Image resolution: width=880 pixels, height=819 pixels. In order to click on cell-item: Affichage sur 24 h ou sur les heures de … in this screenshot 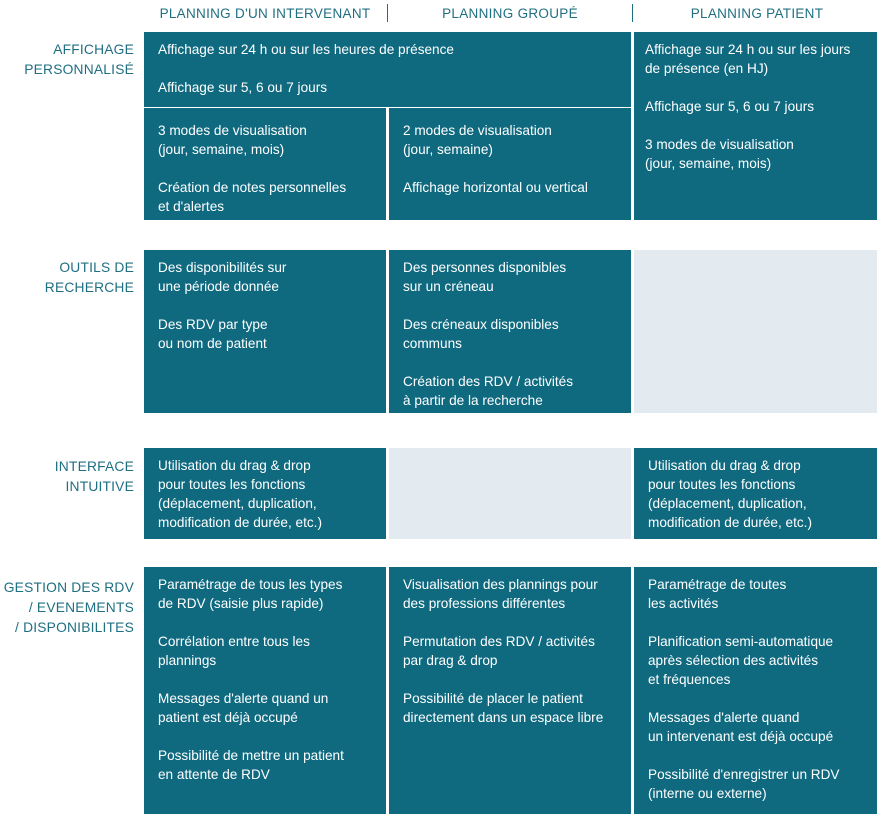, I will do `click(306, 49)`.